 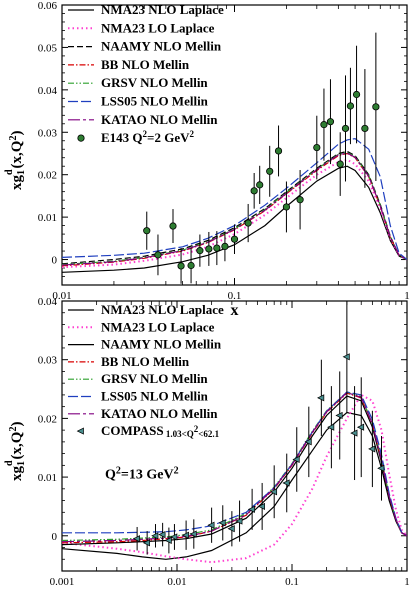 I want to click on q2-annotation: Q2=13 GeV2, so click(x=142, y=474).